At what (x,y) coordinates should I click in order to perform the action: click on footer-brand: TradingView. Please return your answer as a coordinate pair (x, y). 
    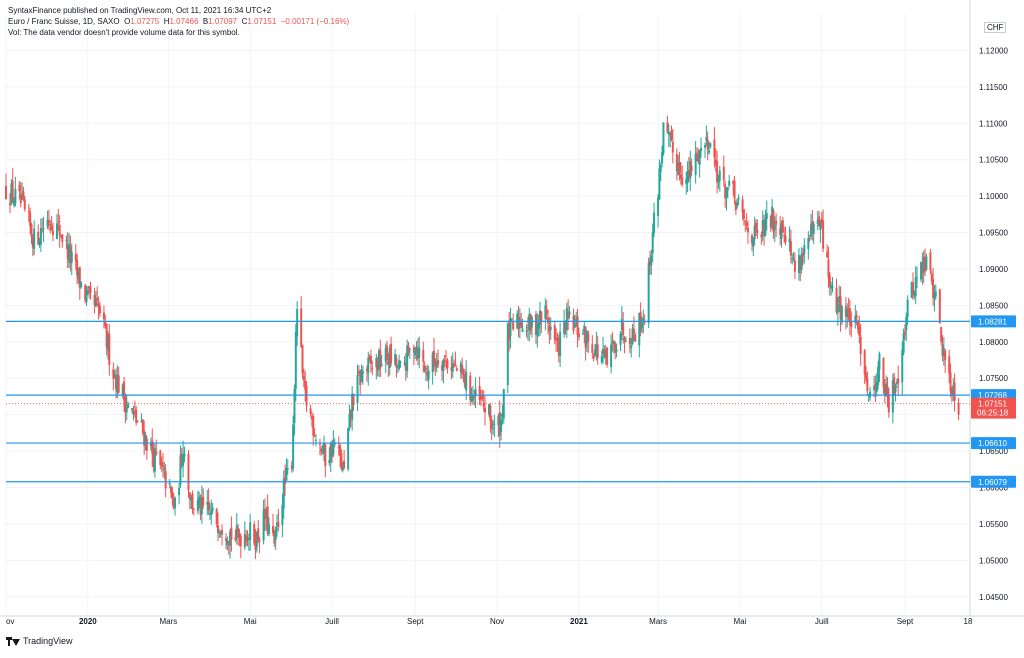
    Looking at the image, I should click on (39, 641).